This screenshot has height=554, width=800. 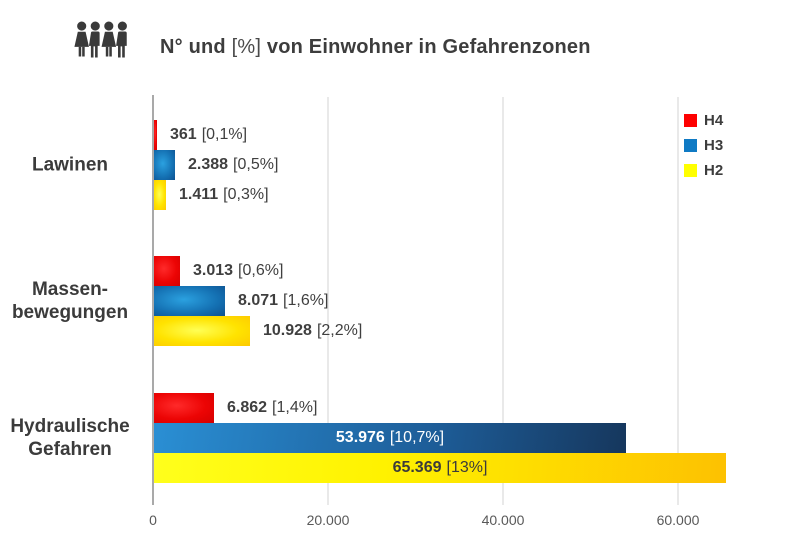 What do you see at coordinates (160, 195) in the screenshot?
I see `bar-h2-lawinen` at bounding box center [160, 195].